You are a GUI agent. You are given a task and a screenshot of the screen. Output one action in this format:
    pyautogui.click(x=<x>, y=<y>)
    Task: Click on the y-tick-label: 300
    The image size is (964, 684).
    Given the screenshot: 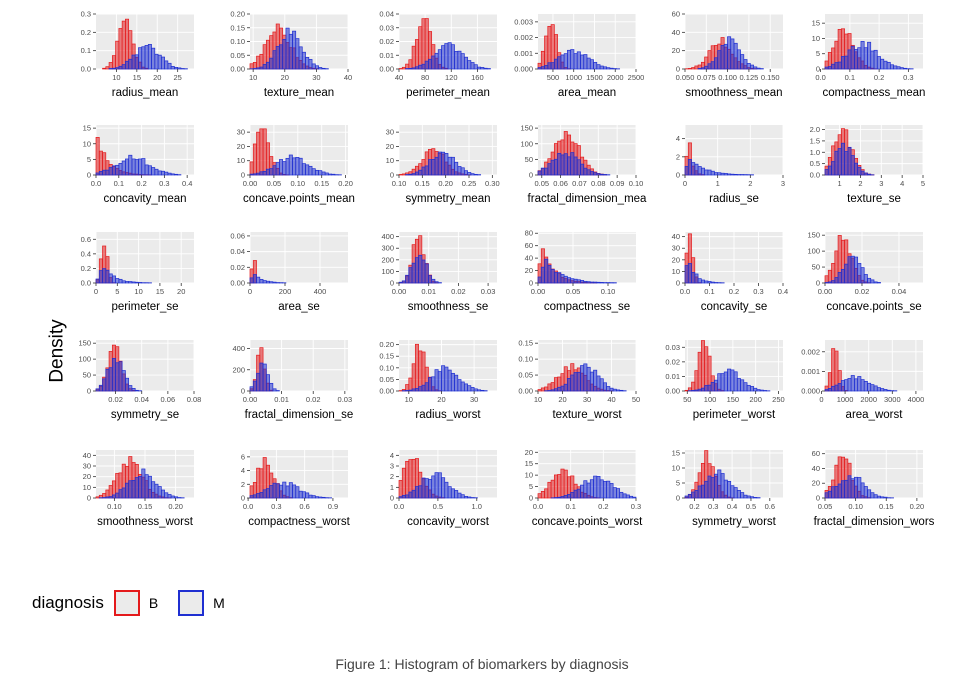 What is the action you would take?
    pyautogui.click(x=387, y=248)
    